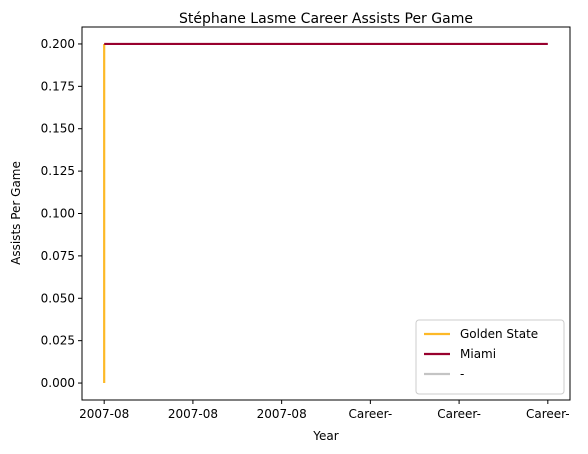 The width and height of the screenshot is (588, 454). What do you see at coordinates (58, 86) in the screenshot?
I see `y-tick-label: 0.175` at bounding box center [58, 86].